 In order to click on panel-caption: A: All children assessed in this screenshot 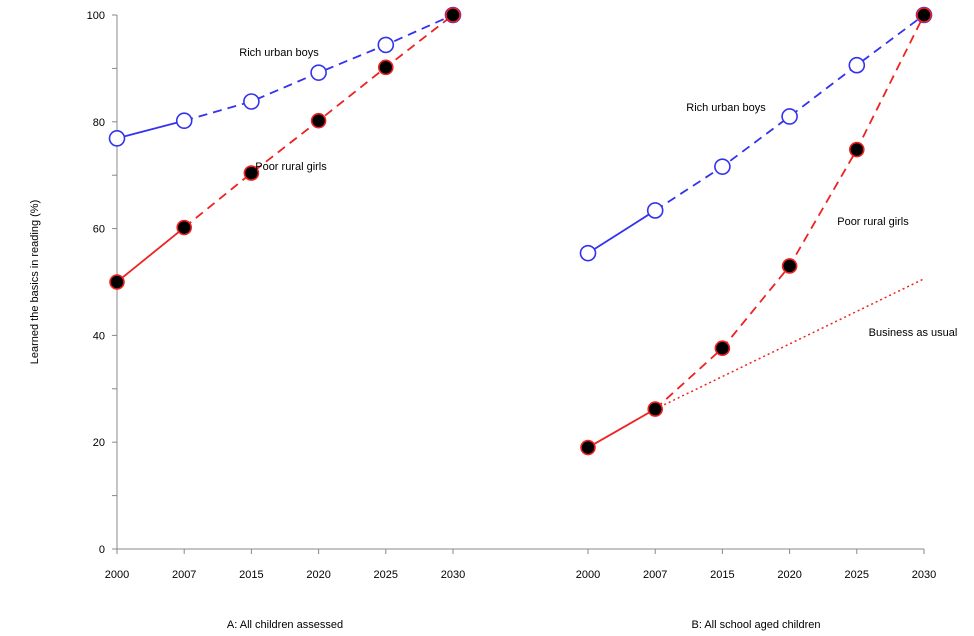, I will do `click(285, 625)`.